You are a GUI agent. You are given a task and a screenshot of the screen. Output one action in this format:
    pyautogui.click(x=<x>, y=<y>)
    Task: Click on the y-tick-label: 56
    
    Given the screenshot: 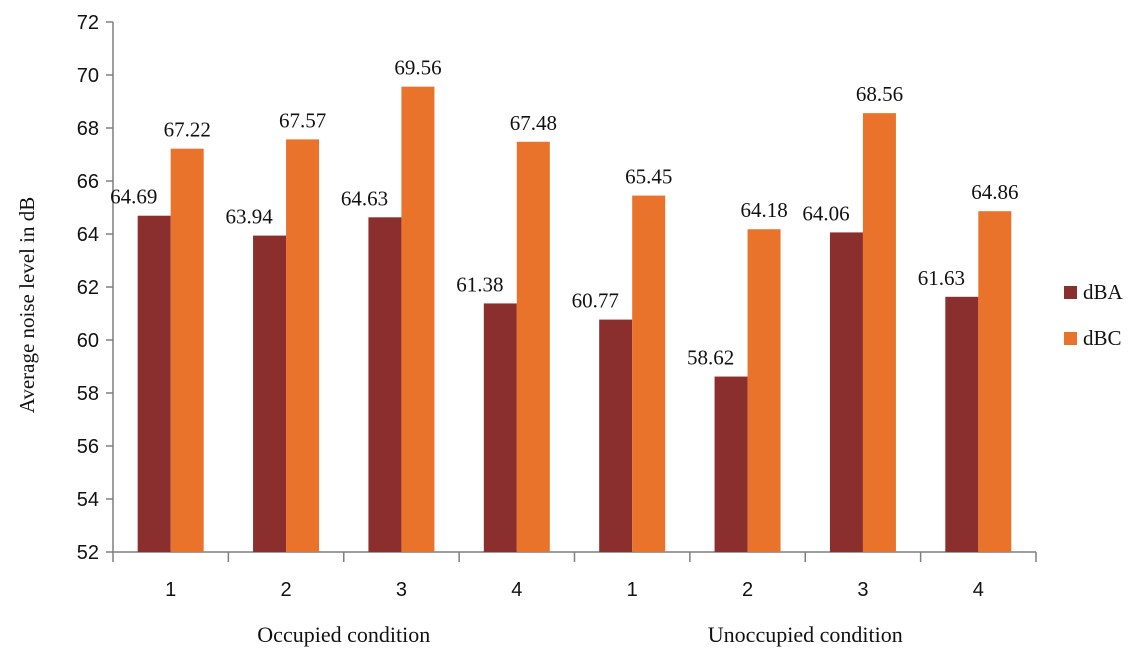 What is the action you would take?
    pyautogui.click(x=88, y=447)
    